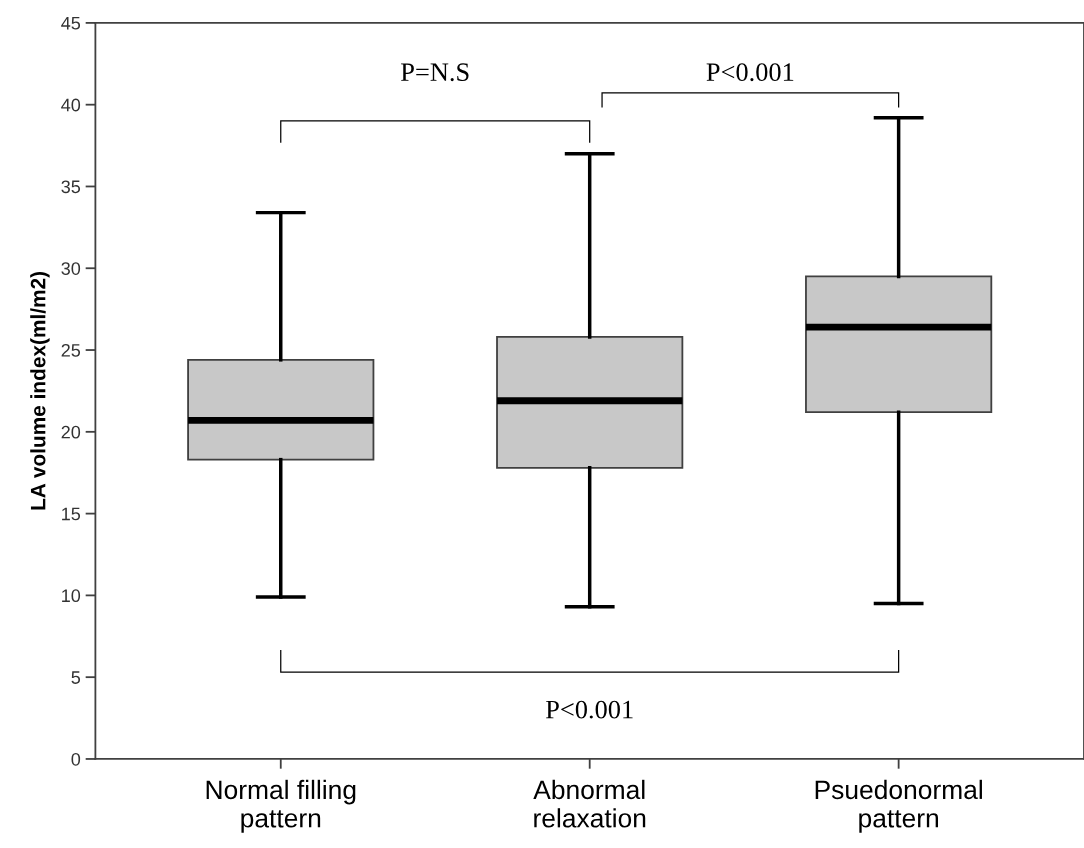 The image size is (1084, 848). I want to click on y-tick-label: 35, so click(71, 187).